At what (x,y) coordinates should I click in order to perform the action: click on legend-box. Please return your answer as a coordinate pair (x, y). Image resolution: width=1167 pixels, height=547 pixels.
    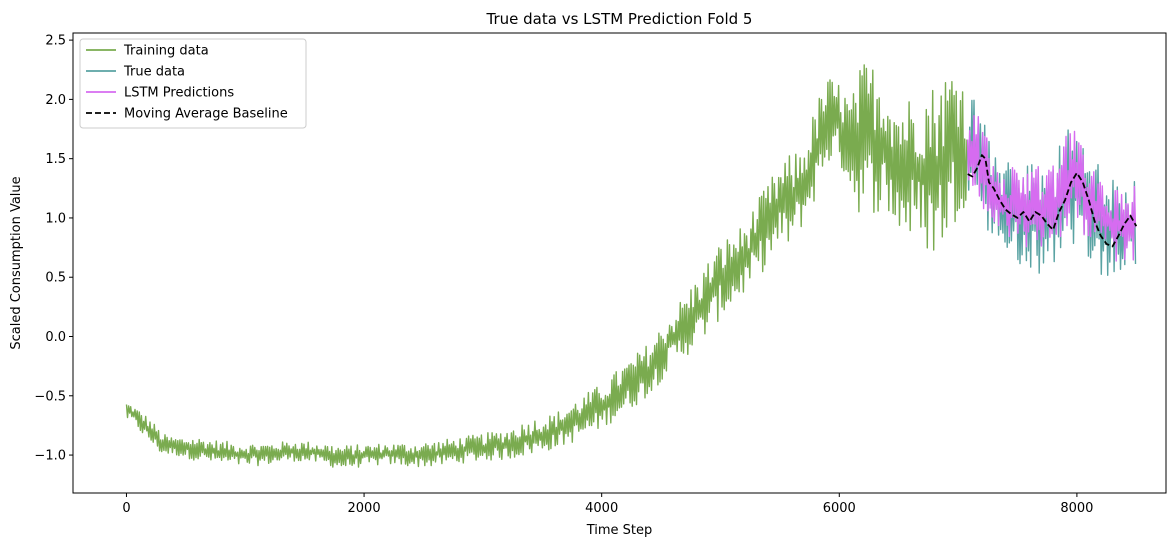
    Looking at the image, I should click on (193, 83).